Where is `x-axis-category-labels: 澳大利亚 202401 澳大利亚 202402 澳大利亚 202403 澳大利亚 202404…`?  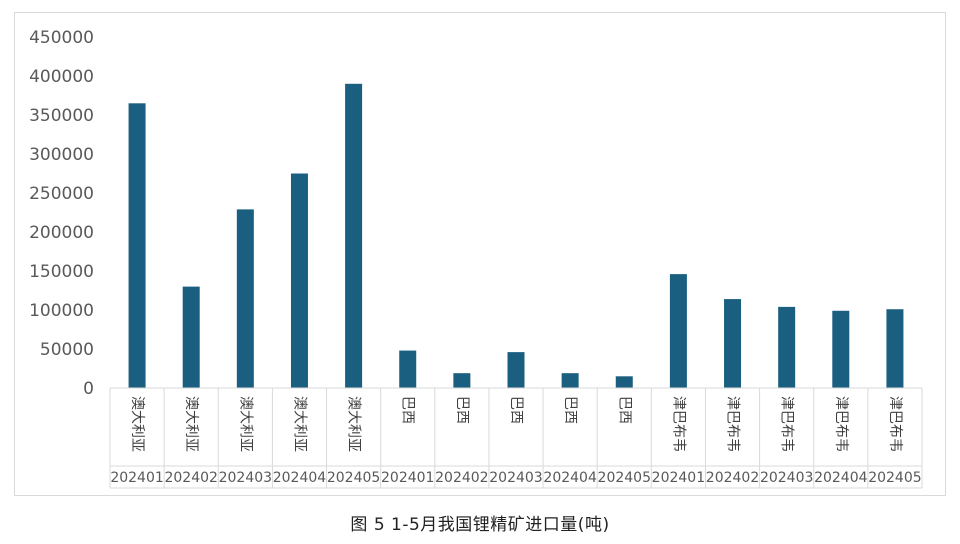 x-axis-category-labels: 澳大利亚 202401 澳大利亚 202402 澳大利亚 202403 澳大利亚 202404… is located at coordinates (515, 441).